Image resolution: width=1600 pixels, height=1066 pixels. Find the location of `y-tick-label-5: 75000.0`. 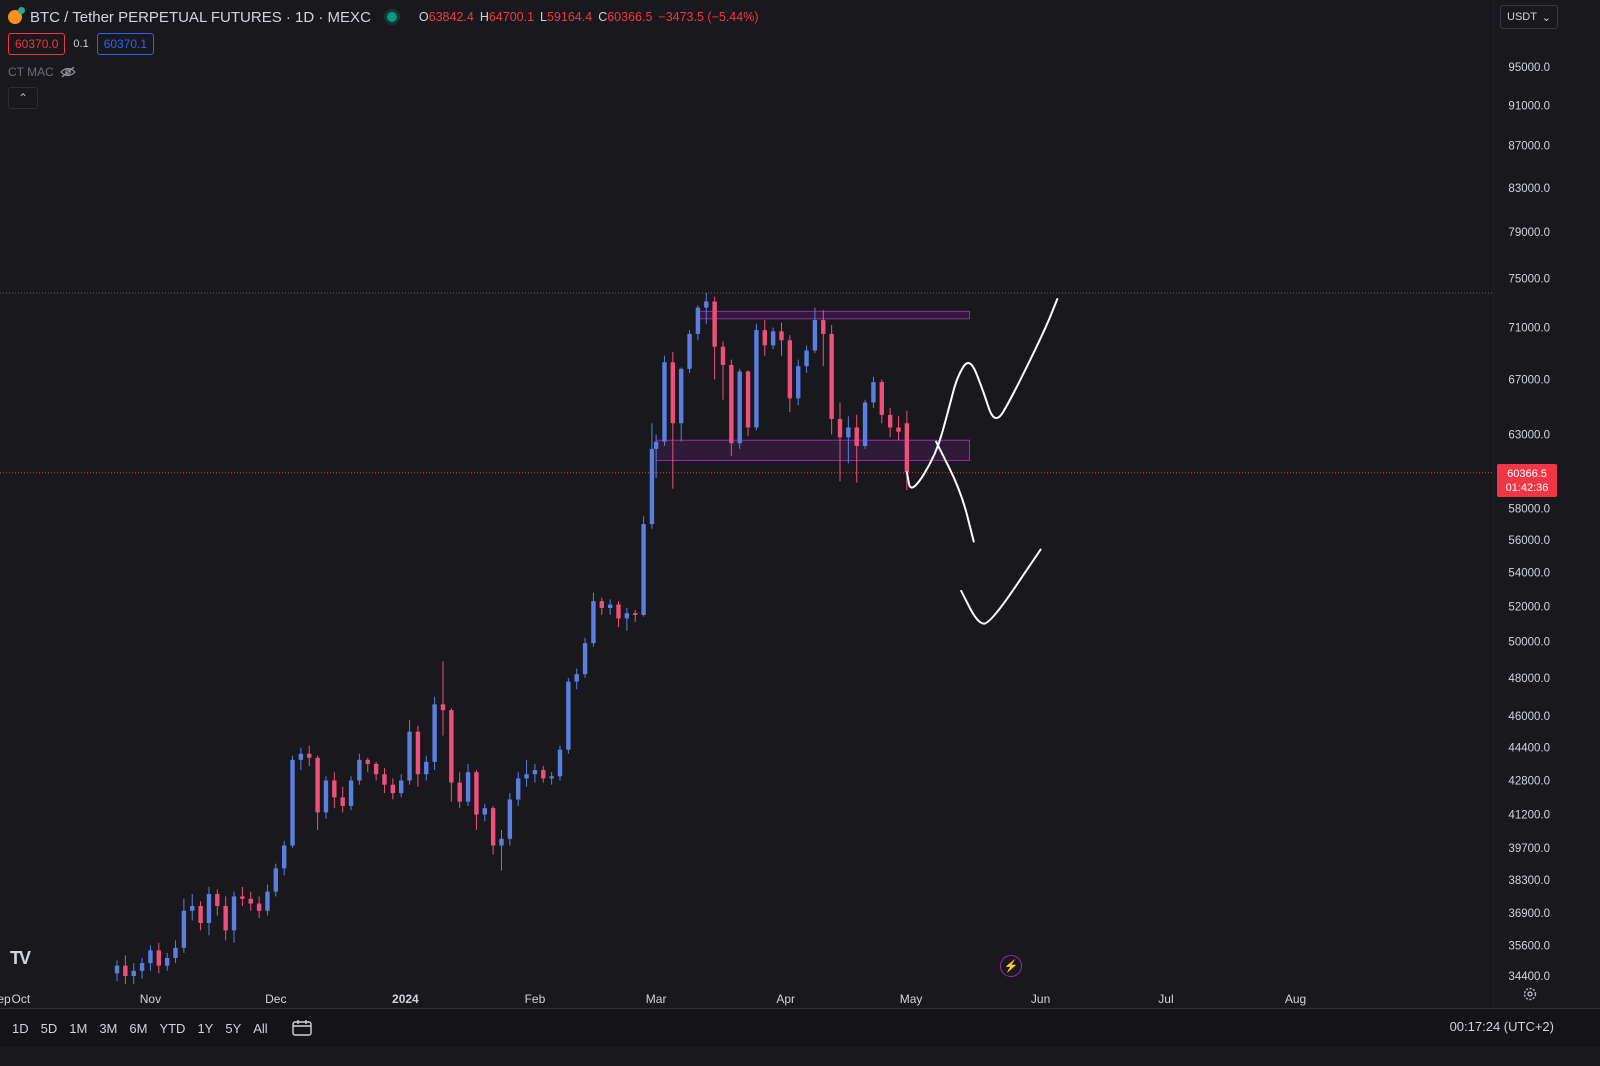

y-tick-label-5: 75000.0 is located at coordinates (1529, 280).